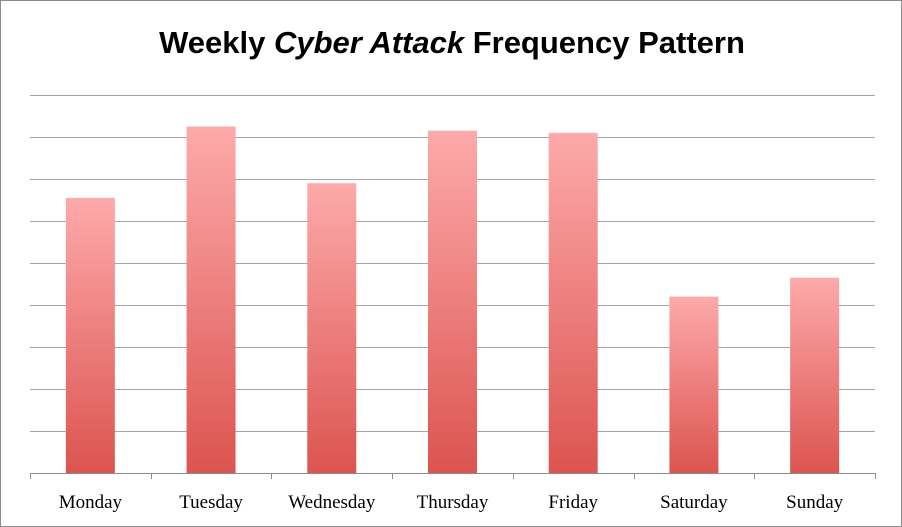 This screenshot has width=902, height=527. Describe the element at coordinates (604, 42) in the screenshot. I see `chart-title-part-3: Frequency Pattern` at that location.